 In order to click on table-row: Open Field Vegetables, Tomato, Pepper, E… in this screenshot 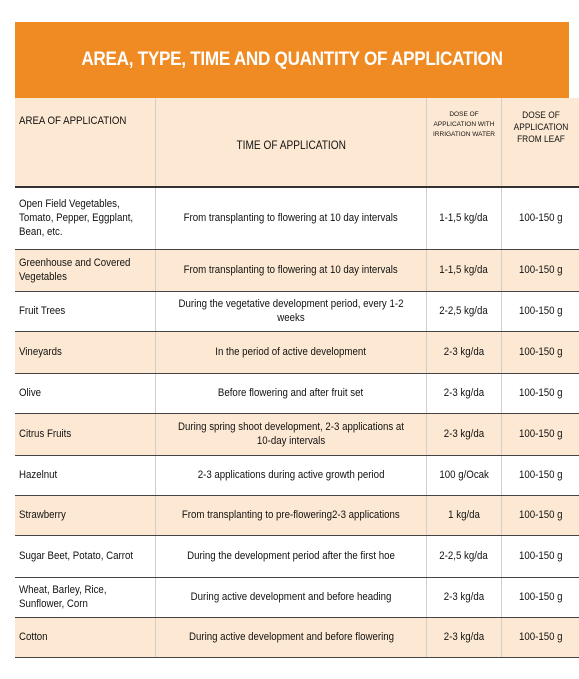, I will do `click(297, 218)`.